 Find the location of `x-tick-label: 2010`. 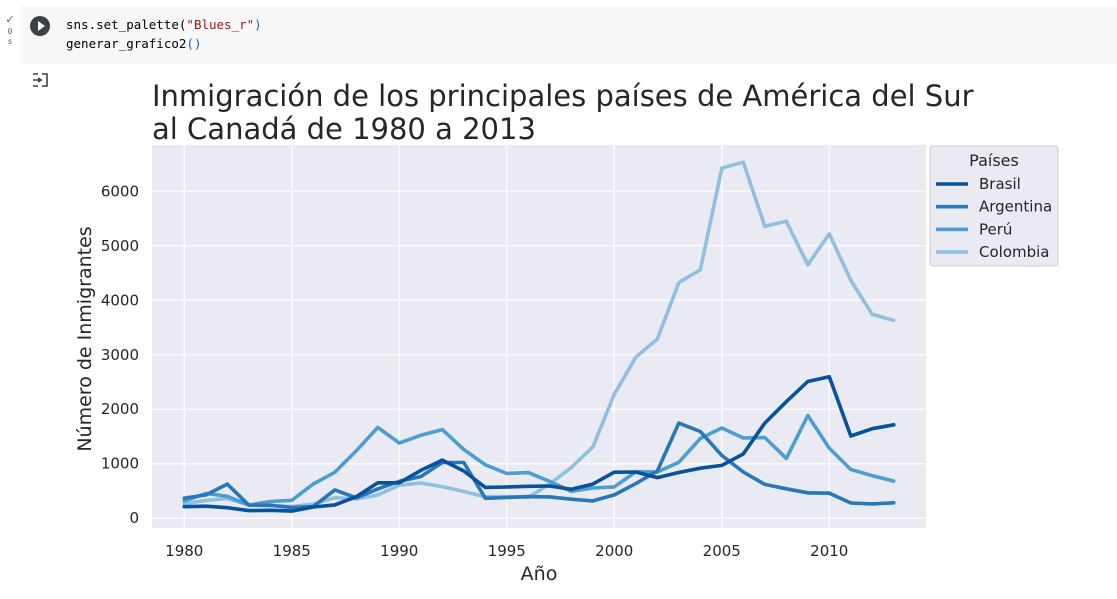

x-tick-label: 2010 is located at coordinates (829, 551).